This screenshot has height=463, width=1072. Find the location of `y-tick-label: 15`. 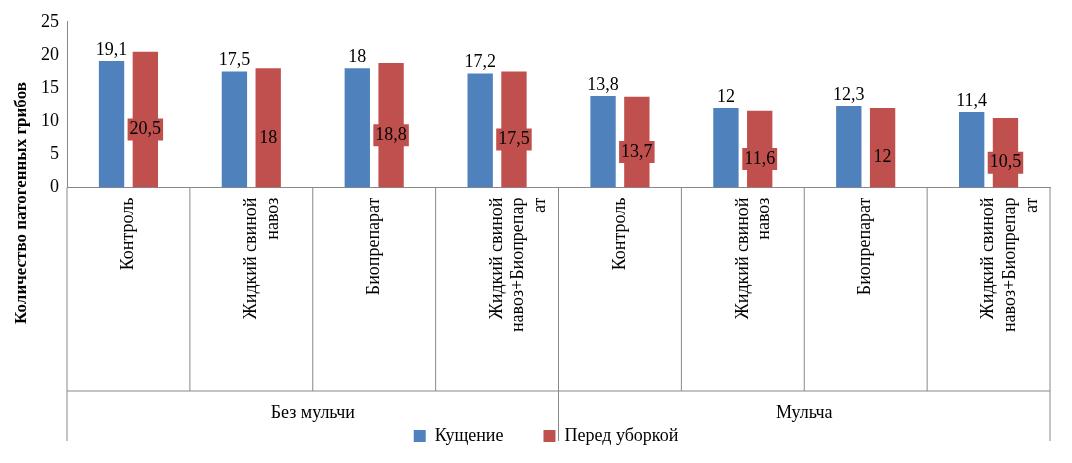

y-tick-label: 15 is located at coordinates (50, 86).